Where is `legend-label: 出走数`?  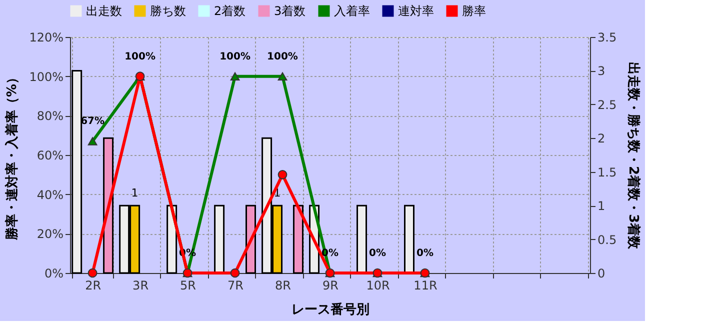
legend-label: 出走数 is located at coordinates (104, 11).